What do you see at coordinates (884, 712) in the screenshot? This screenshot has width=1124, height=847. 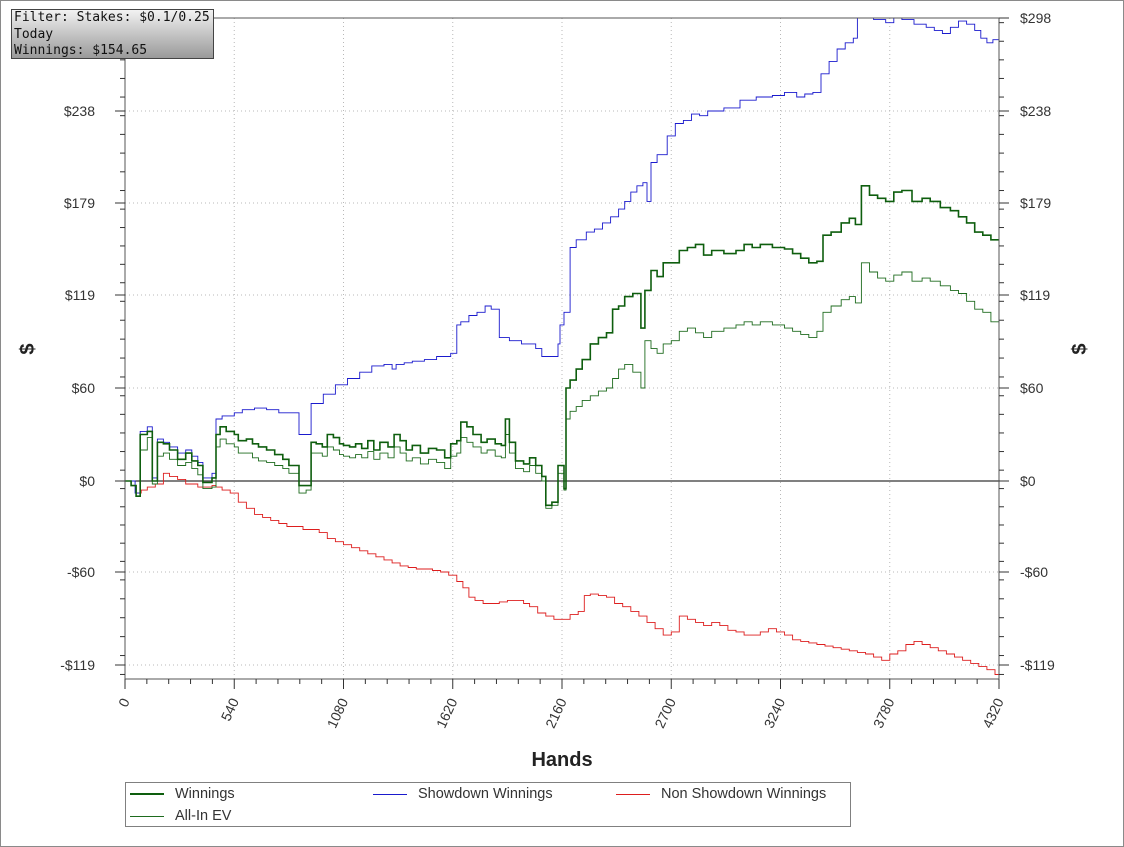 I see `x-tick-label: 3780` at bounding box center [884, 712].